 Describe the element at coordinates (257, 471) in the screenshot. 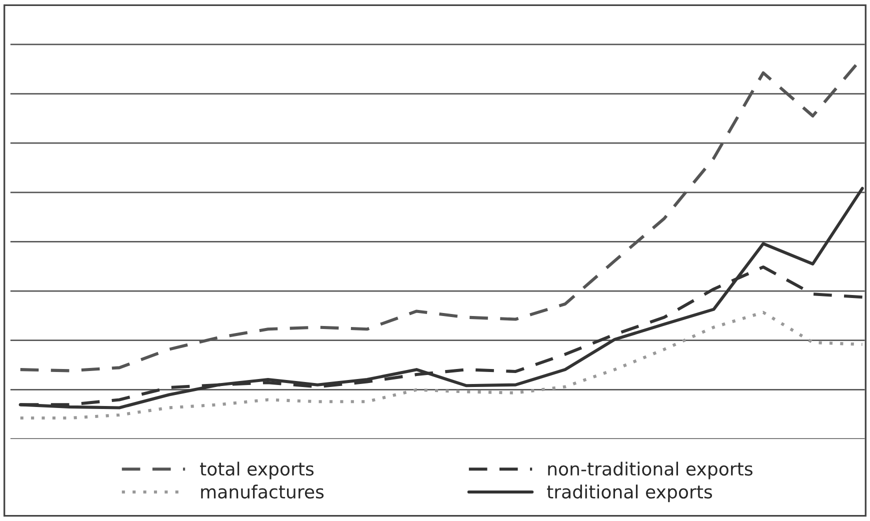

I see `legend-label: total exports` at that location.